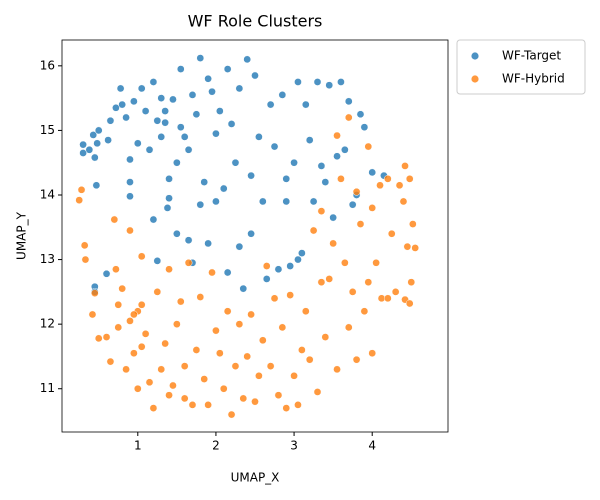  Describe the element at coordinates (47, 194) in the screenshot. I see `y-tick-label: 14` at that location.